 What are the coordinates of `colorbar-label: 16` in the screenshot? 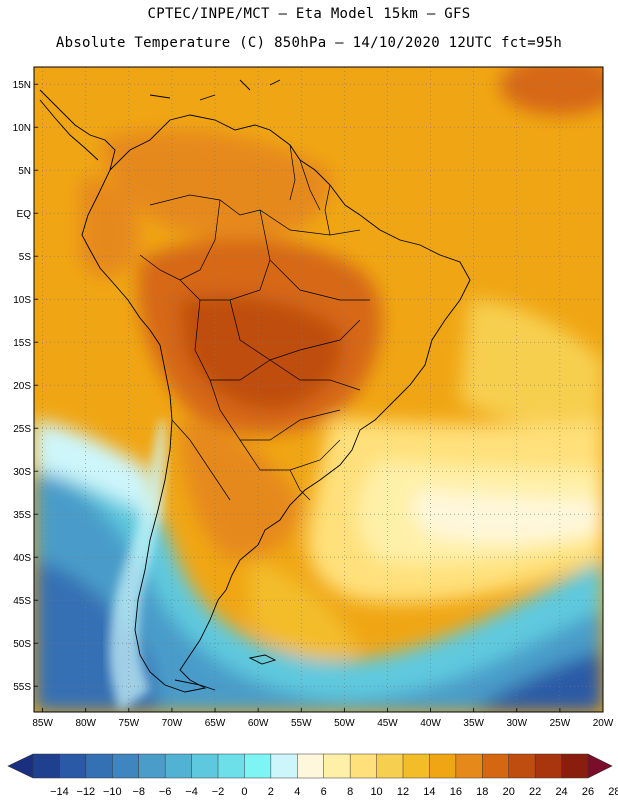 It's located at (456, 792).